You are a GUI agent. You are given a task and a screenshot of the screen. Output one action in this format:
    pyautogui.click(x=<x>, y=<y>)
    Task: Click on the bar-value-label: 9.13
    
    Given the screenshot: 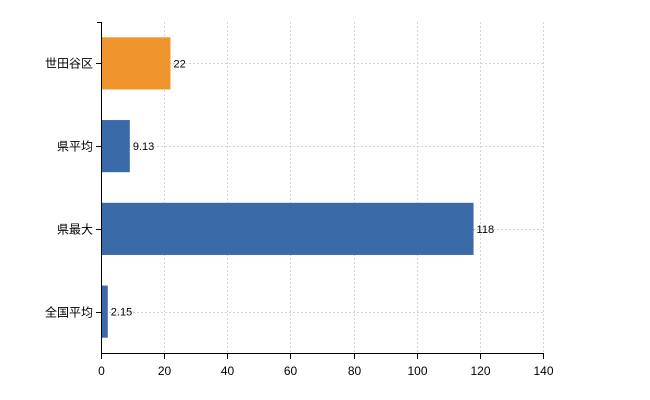 What is the action you would take?
    pyautogui.click(x=143, y=147)
    